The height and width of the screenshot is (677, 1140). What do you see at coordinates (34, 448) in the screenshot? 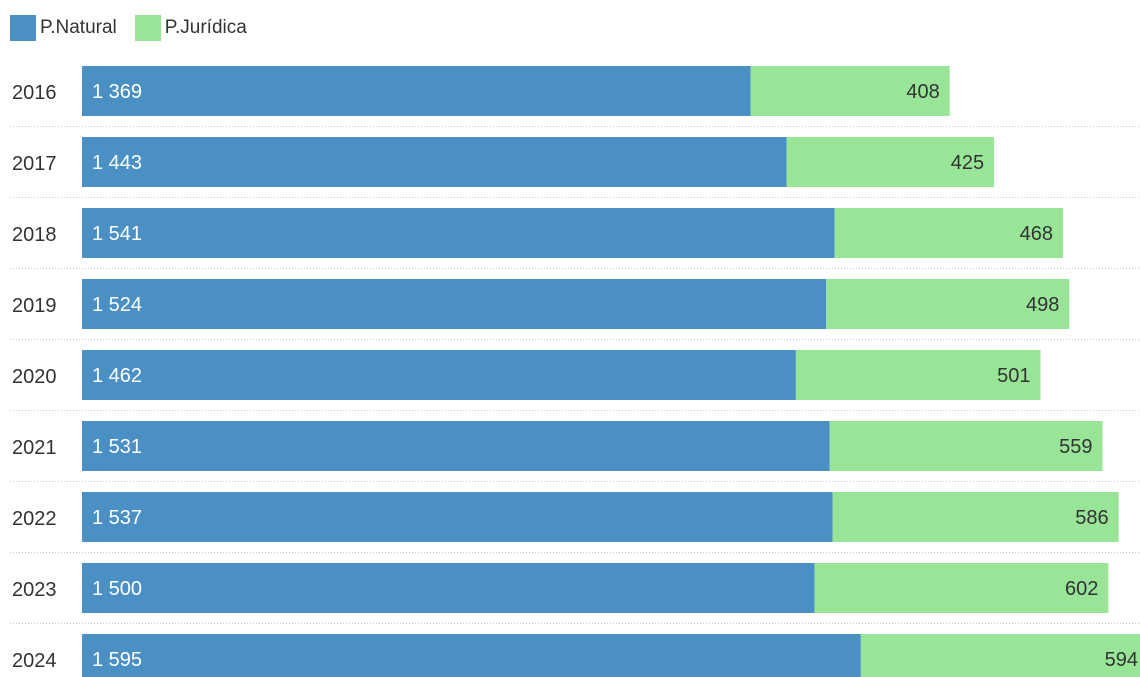
I see `year-label: 2021` at bounding box center [34, 448].